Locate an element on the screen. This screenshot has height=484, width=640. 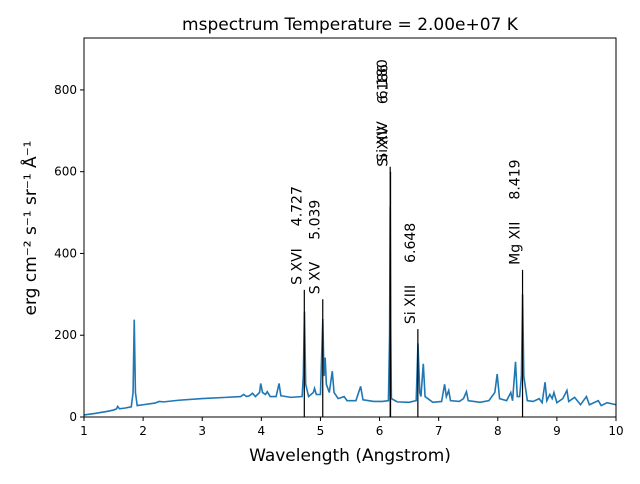
emission-label: S XVI 4.727 is located at coordinates (297, 235).